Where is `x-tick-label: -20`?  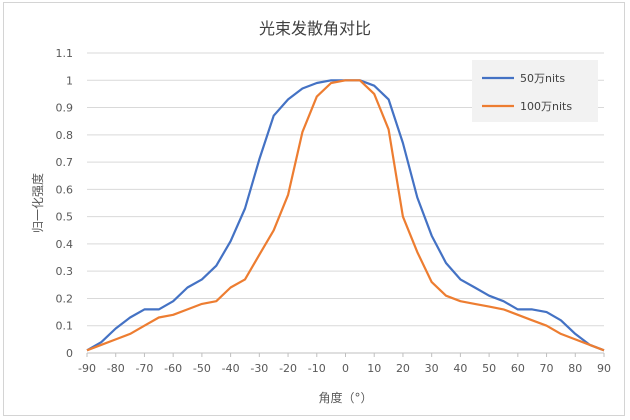
x-tick-label: -20 is located at coordinates (288, 368).